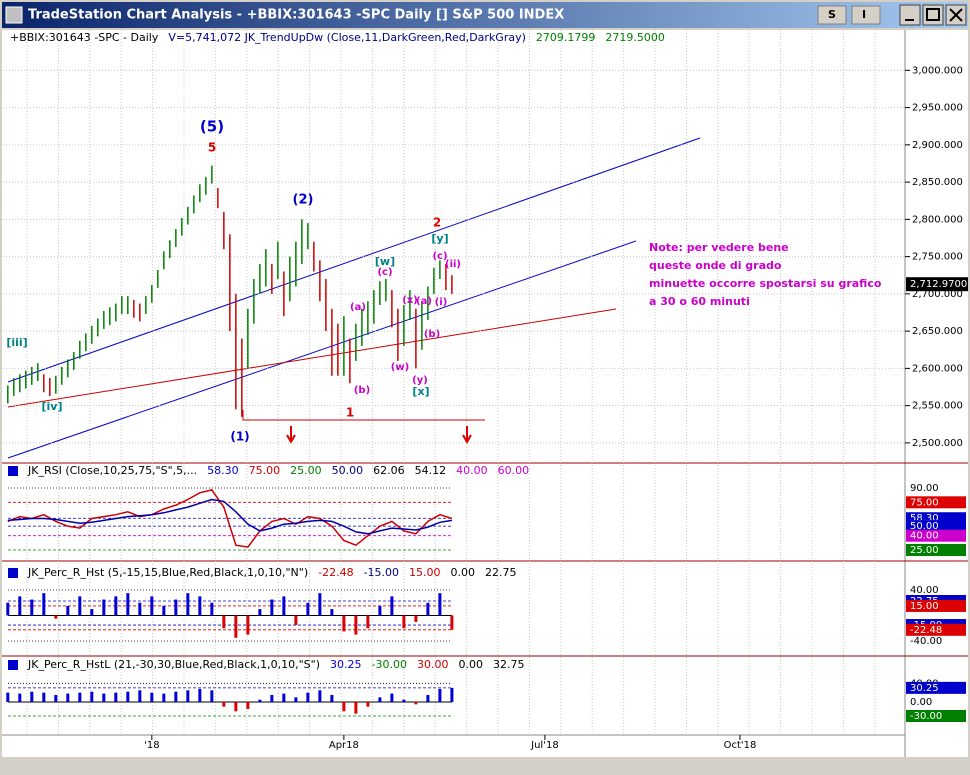  I want to click on header-item: -30.00, so click(389, 664).